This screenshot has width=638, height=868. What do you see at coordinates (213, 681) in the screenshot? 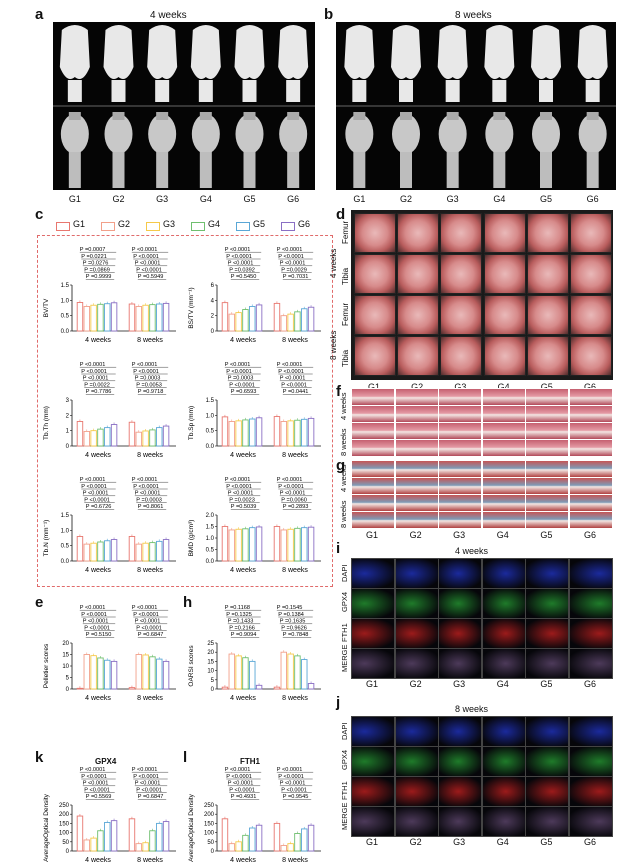
I see `y-tick-label: 5` at bounding box center [213, 681].